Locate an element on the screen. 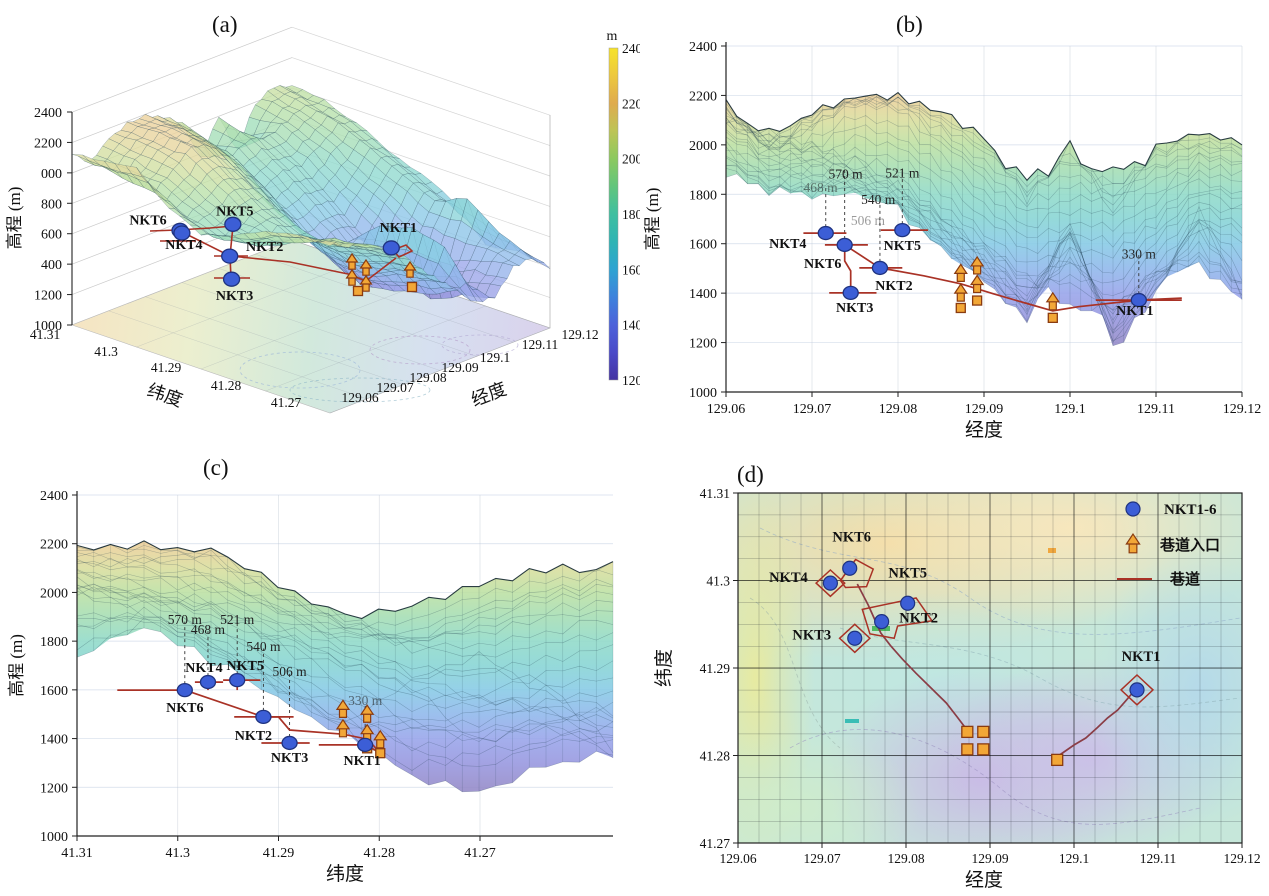  x-tick-label: 41.31 is located at coordinates (77, 853).